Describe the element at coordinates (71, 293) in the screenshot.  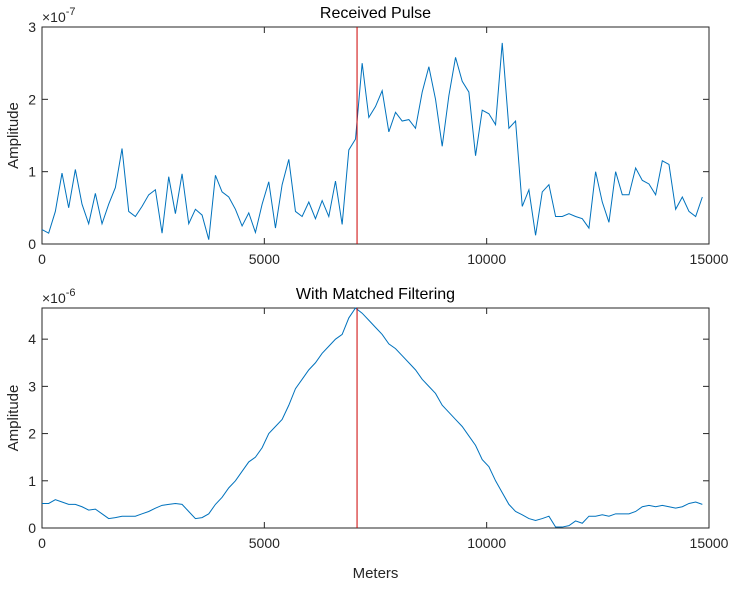
I see `y-multiplier-exponent: -6` at that location.